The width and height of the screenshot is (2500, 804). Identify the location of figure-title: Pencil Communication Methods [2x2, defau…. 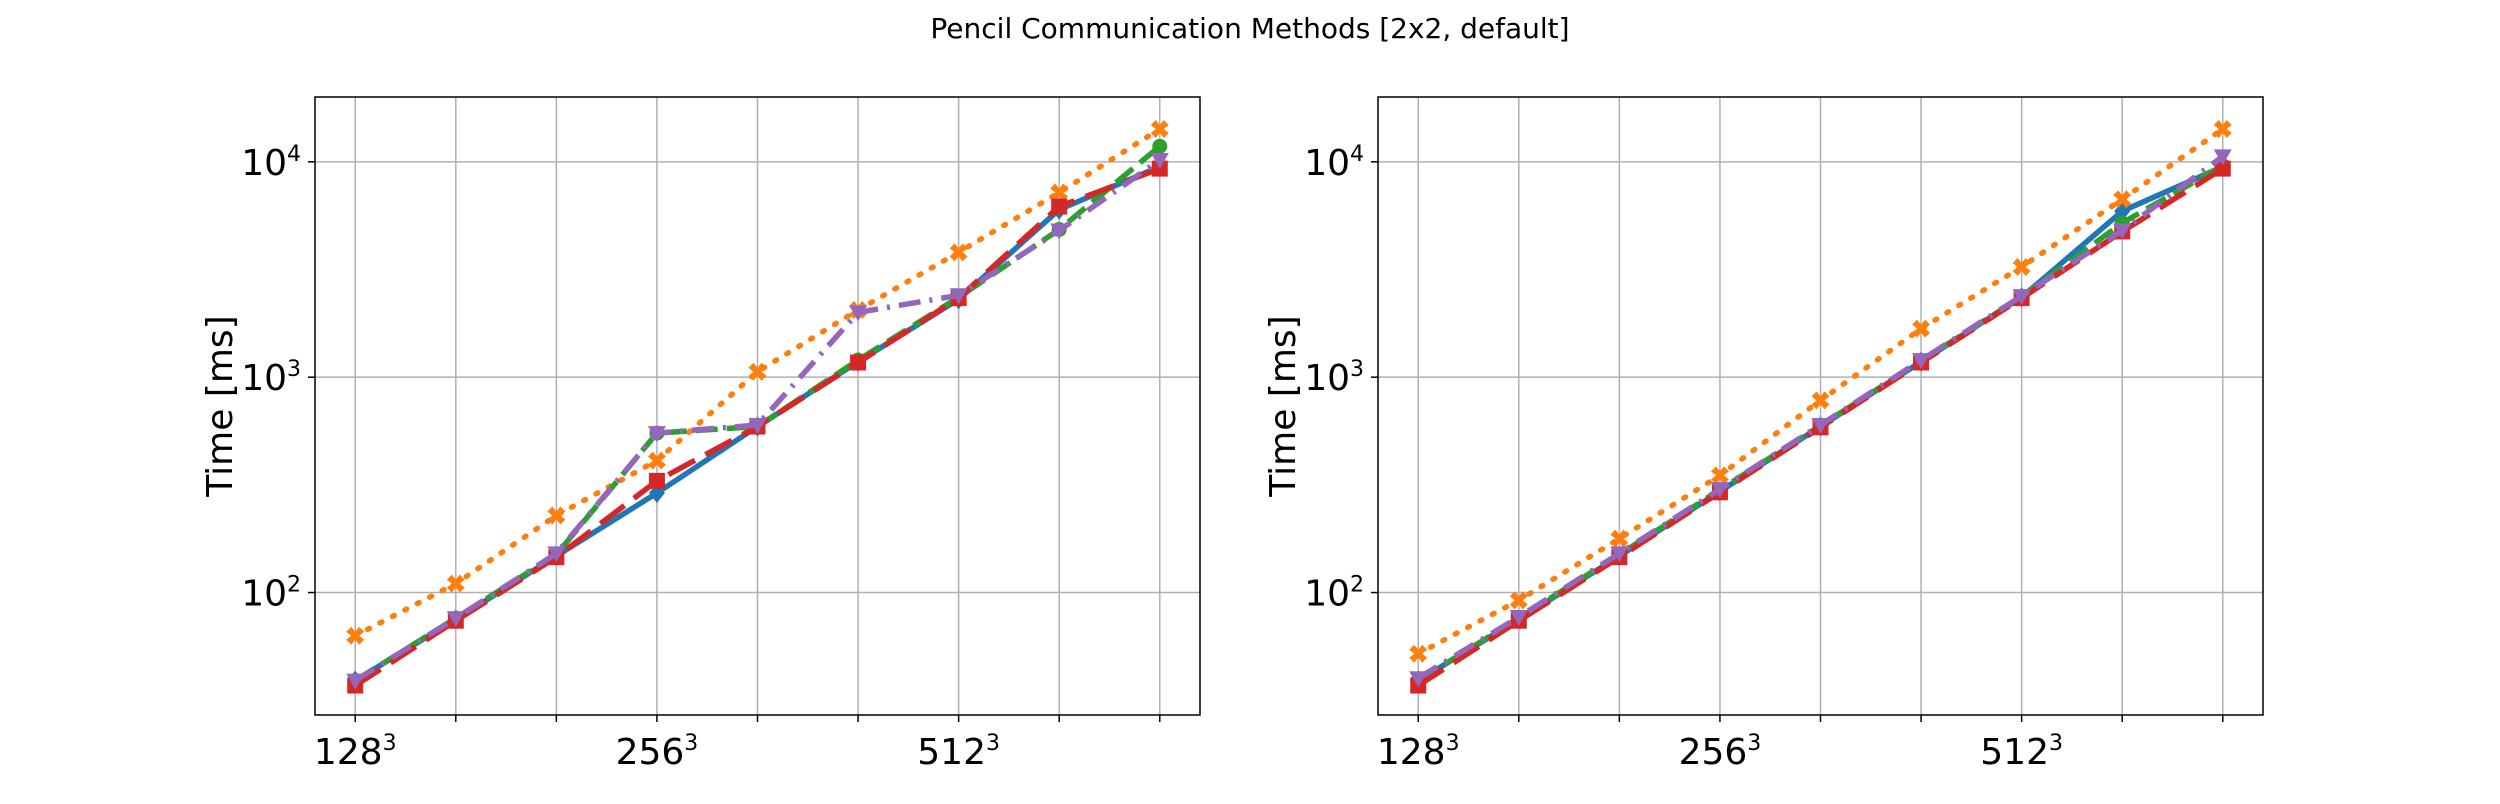
(1249, 28).